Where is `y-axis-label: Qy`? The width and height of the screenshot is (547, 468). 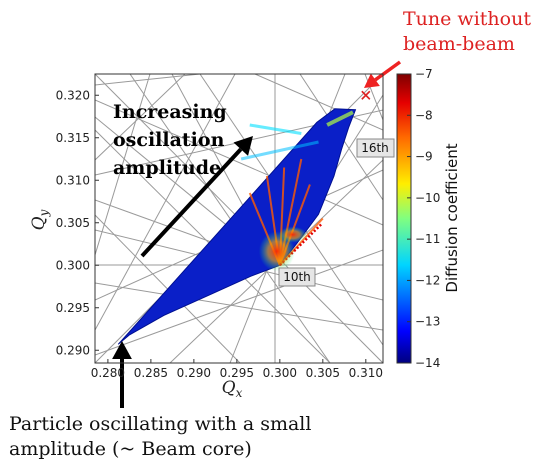 y-axis-label: Qy is located at coordinates (40, 219).